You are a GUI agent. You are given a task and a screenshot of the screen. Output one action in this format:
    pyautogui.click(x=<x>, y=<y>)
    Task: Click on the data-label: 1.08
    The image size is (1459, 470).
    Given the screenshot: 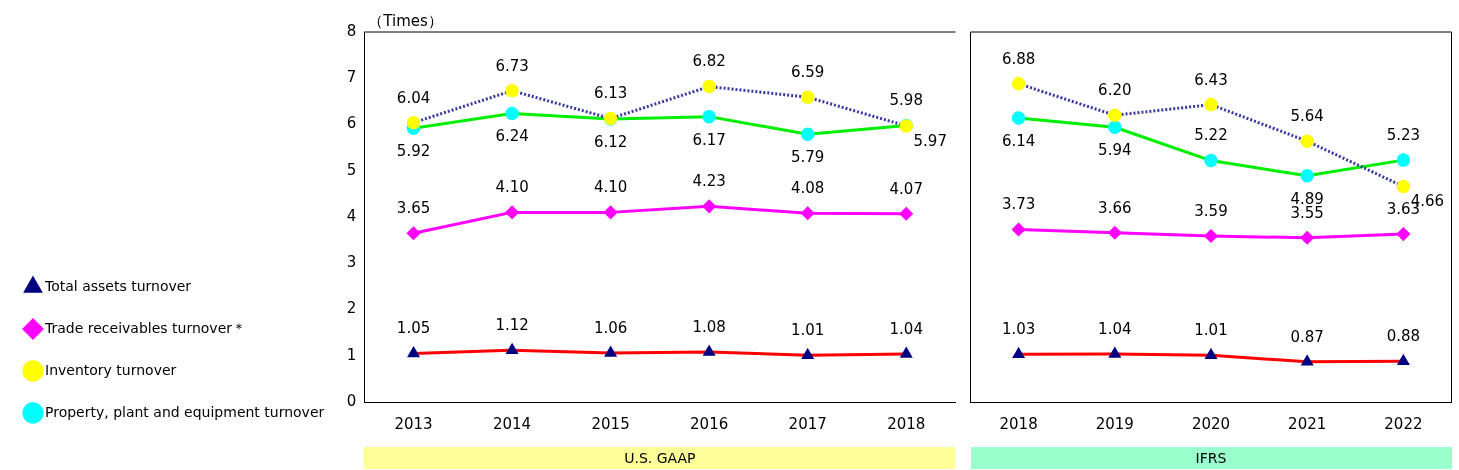 What is the action you would take?
    pyautogui.click(x=709, y=326)
    